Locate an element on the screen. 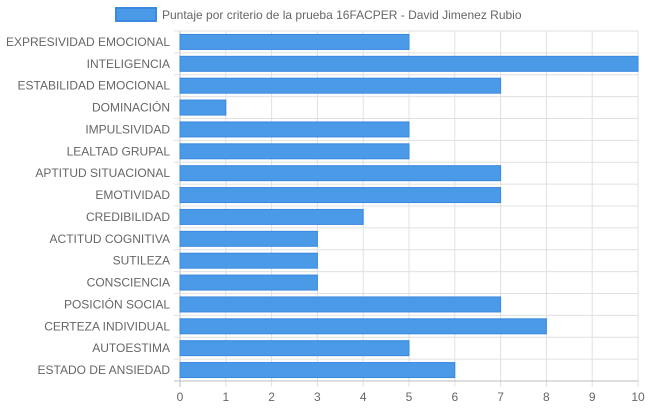  x-tick-label: 0 is located at coordinates (180, 397).